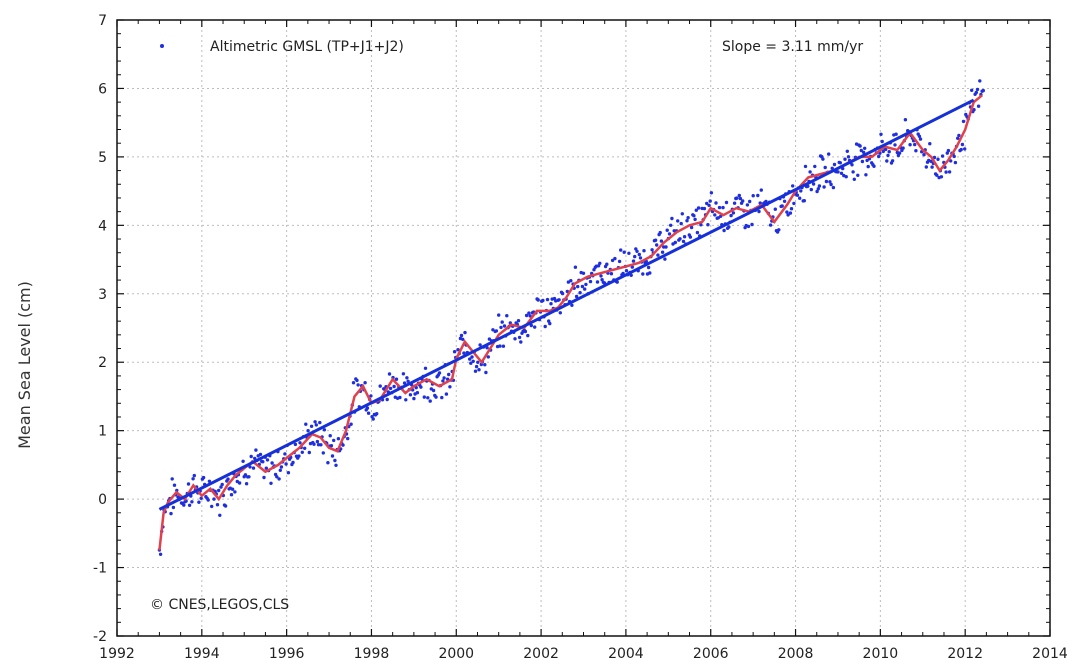 This screenshot has width=1078, height=664. What do you see at coordinates (162, 46) in the screenshot?
I see `legend-marker` at bounding box center [162, 46].